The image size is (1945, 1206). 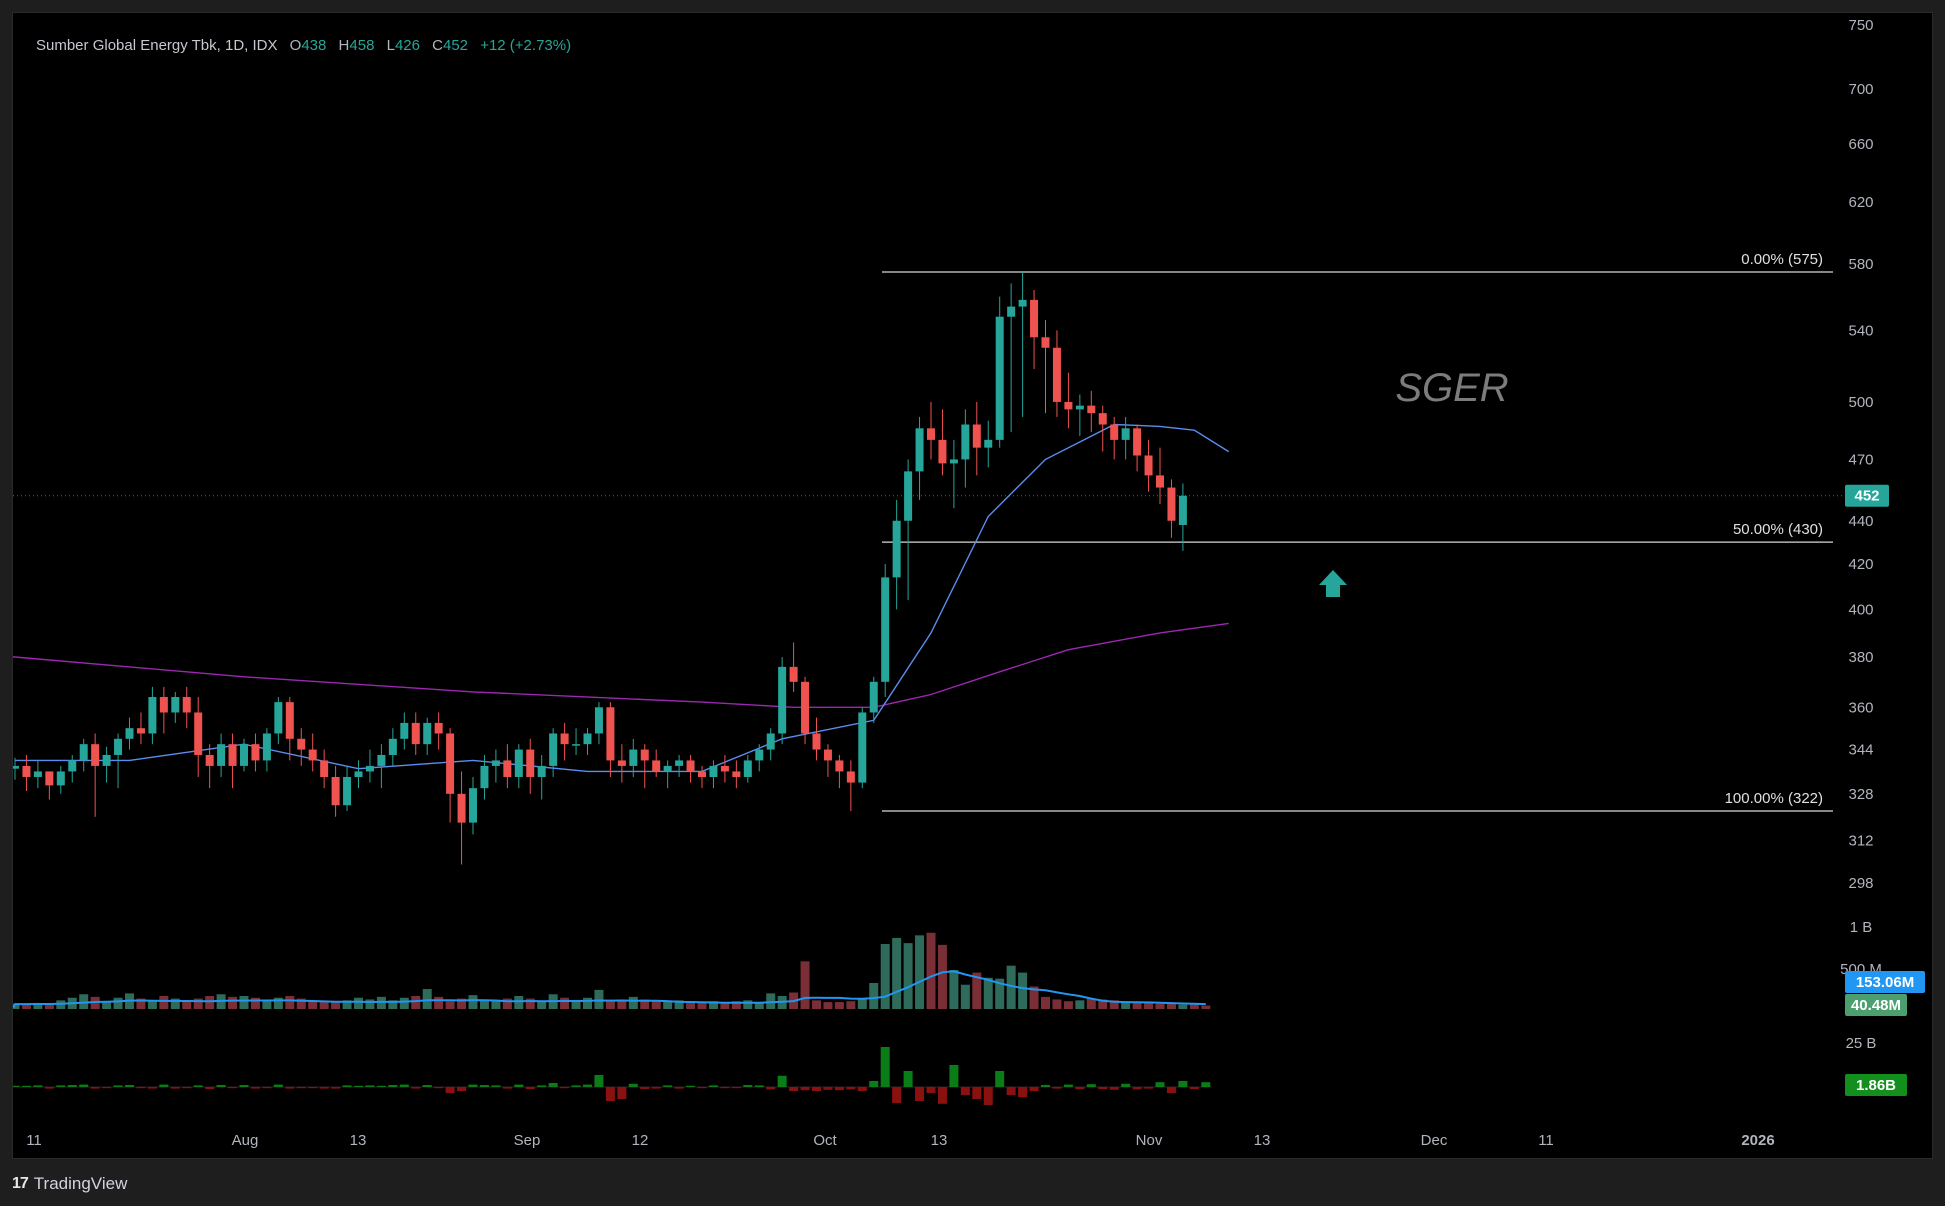 What do you see at coordinates (1262, 1140) in the screenshot?
I see `time-tick-label: 13` at bounding box center [1262, 1140].